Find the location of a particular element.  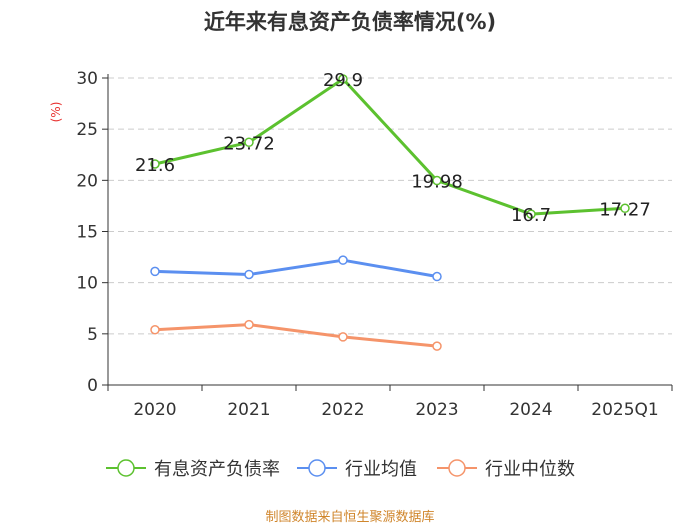

x-tick-label: 2021 is located at coordinates (248, 410).